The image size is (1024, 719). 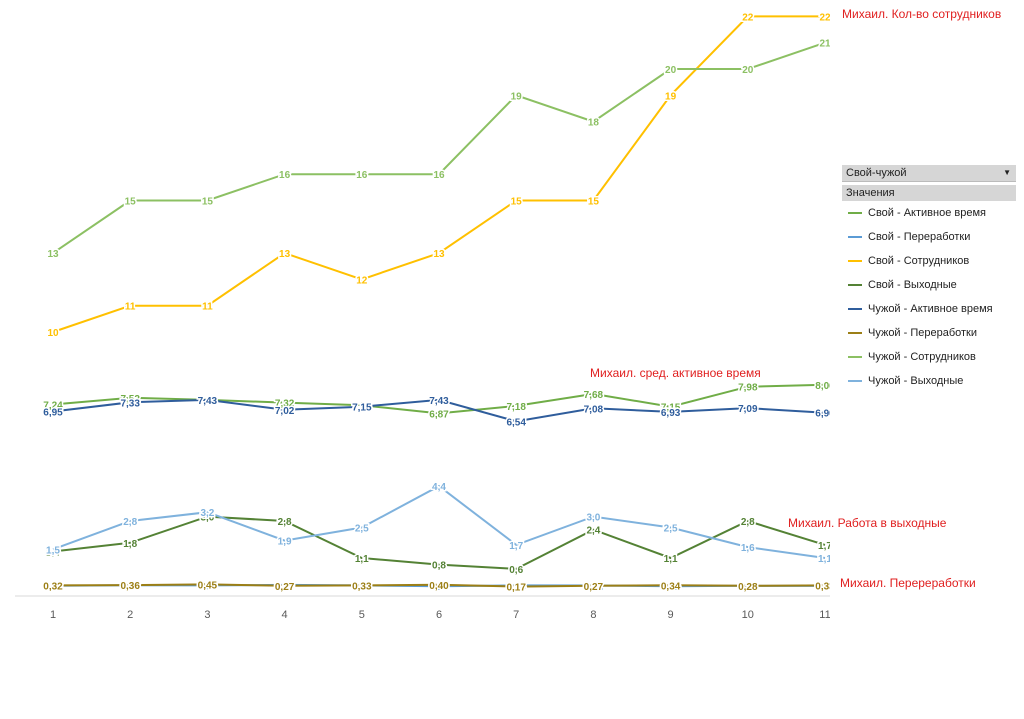 I want to click on x-tick-label: 9, so click(x=671, y=615).